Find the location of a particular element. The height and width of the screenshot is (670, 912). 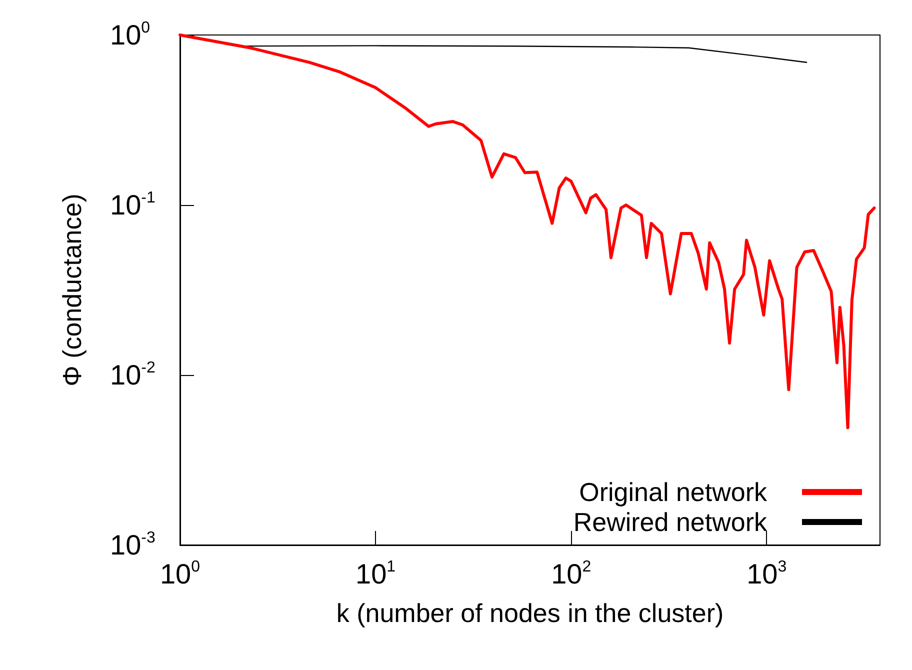

y-axis-title: Φ (conductance) is located at coordinates (72, 290).